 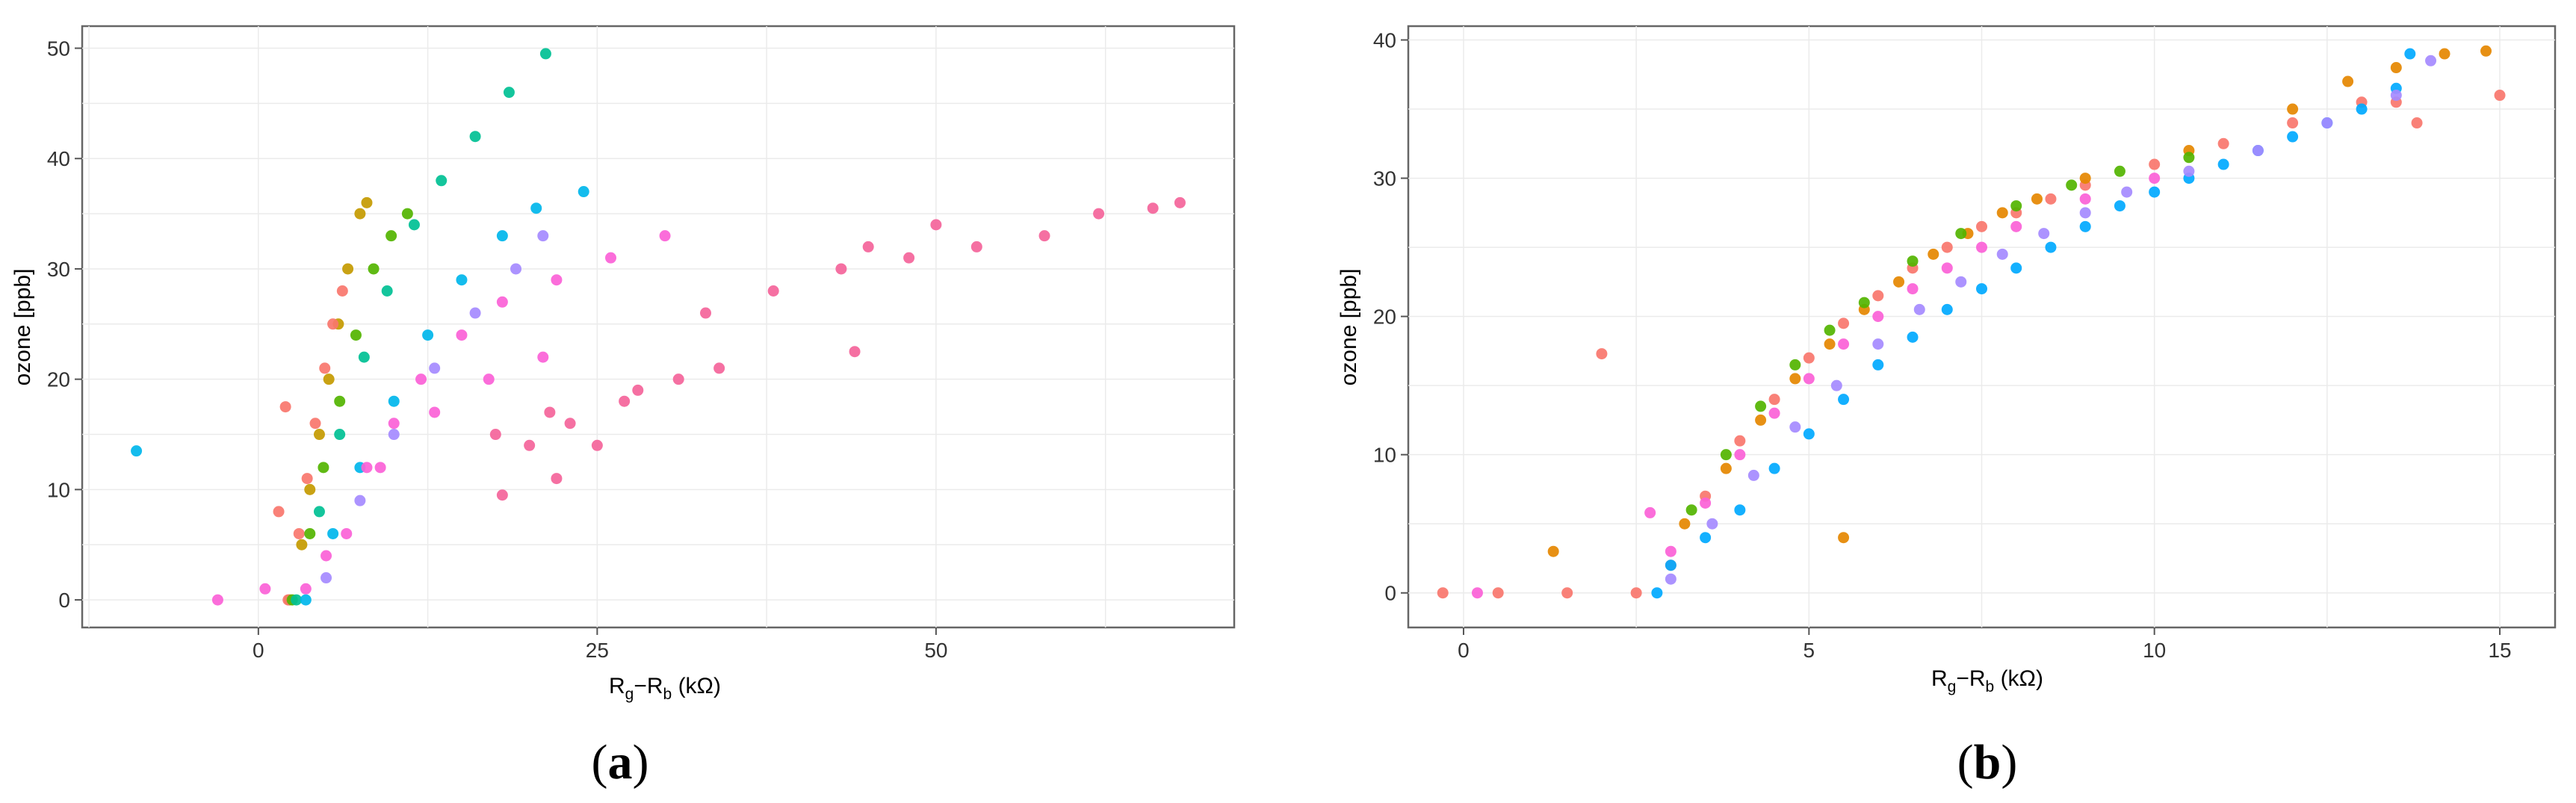 What do you see at coordinates (58, 49) in the screenshot?
I see `y-tick-label: 50` at bounding box center [58, 49].